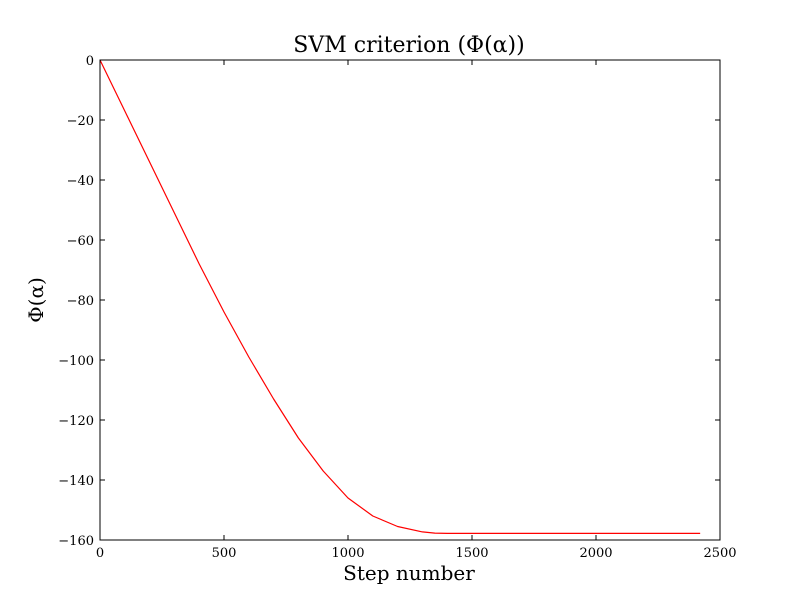 The width and height of the screenshot is (800, 600). What do you see at coordinates (224, 553) in the screenshot?
I see `x-tick-label: 500` at bounding box center [224, 553].